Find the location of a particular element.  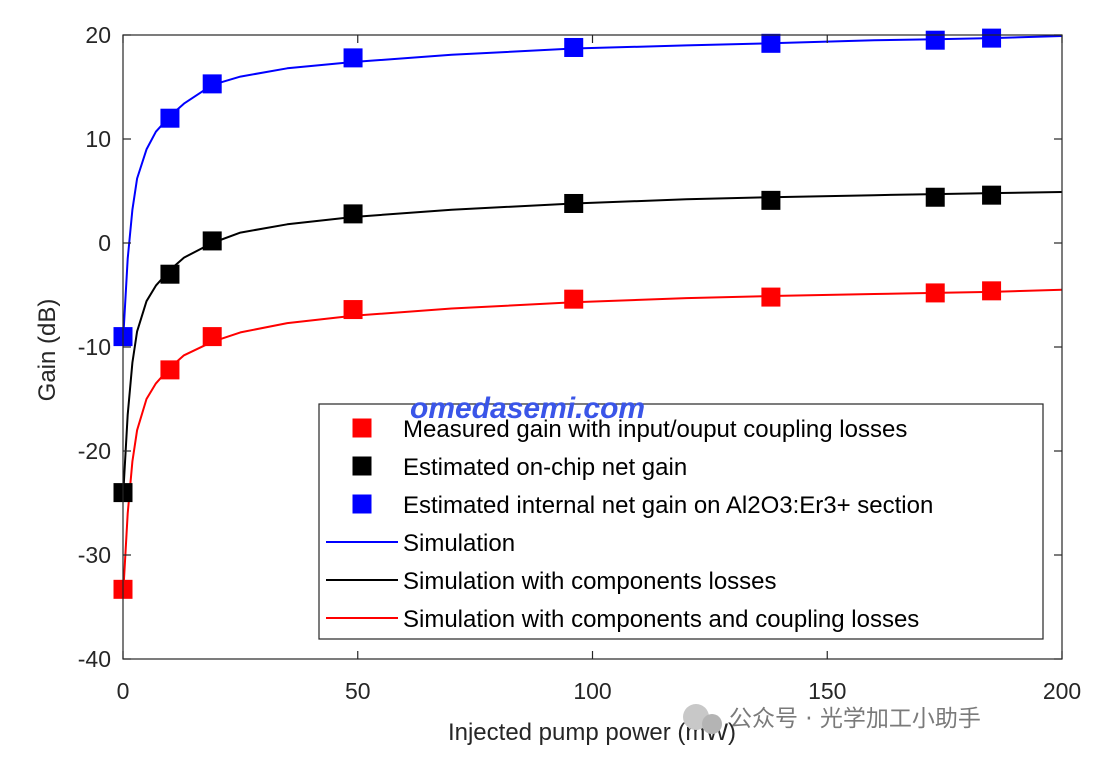

y-tick-label: -10 is located at coordinates (94, 347).